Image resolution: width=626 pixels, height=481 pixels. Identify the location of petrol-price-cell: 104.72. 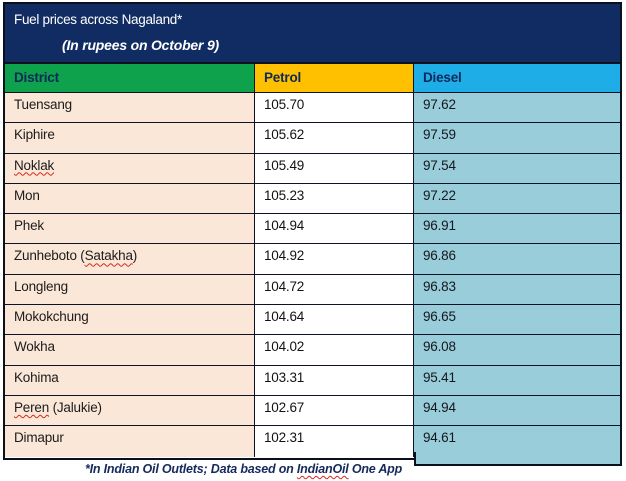
(334, 290).